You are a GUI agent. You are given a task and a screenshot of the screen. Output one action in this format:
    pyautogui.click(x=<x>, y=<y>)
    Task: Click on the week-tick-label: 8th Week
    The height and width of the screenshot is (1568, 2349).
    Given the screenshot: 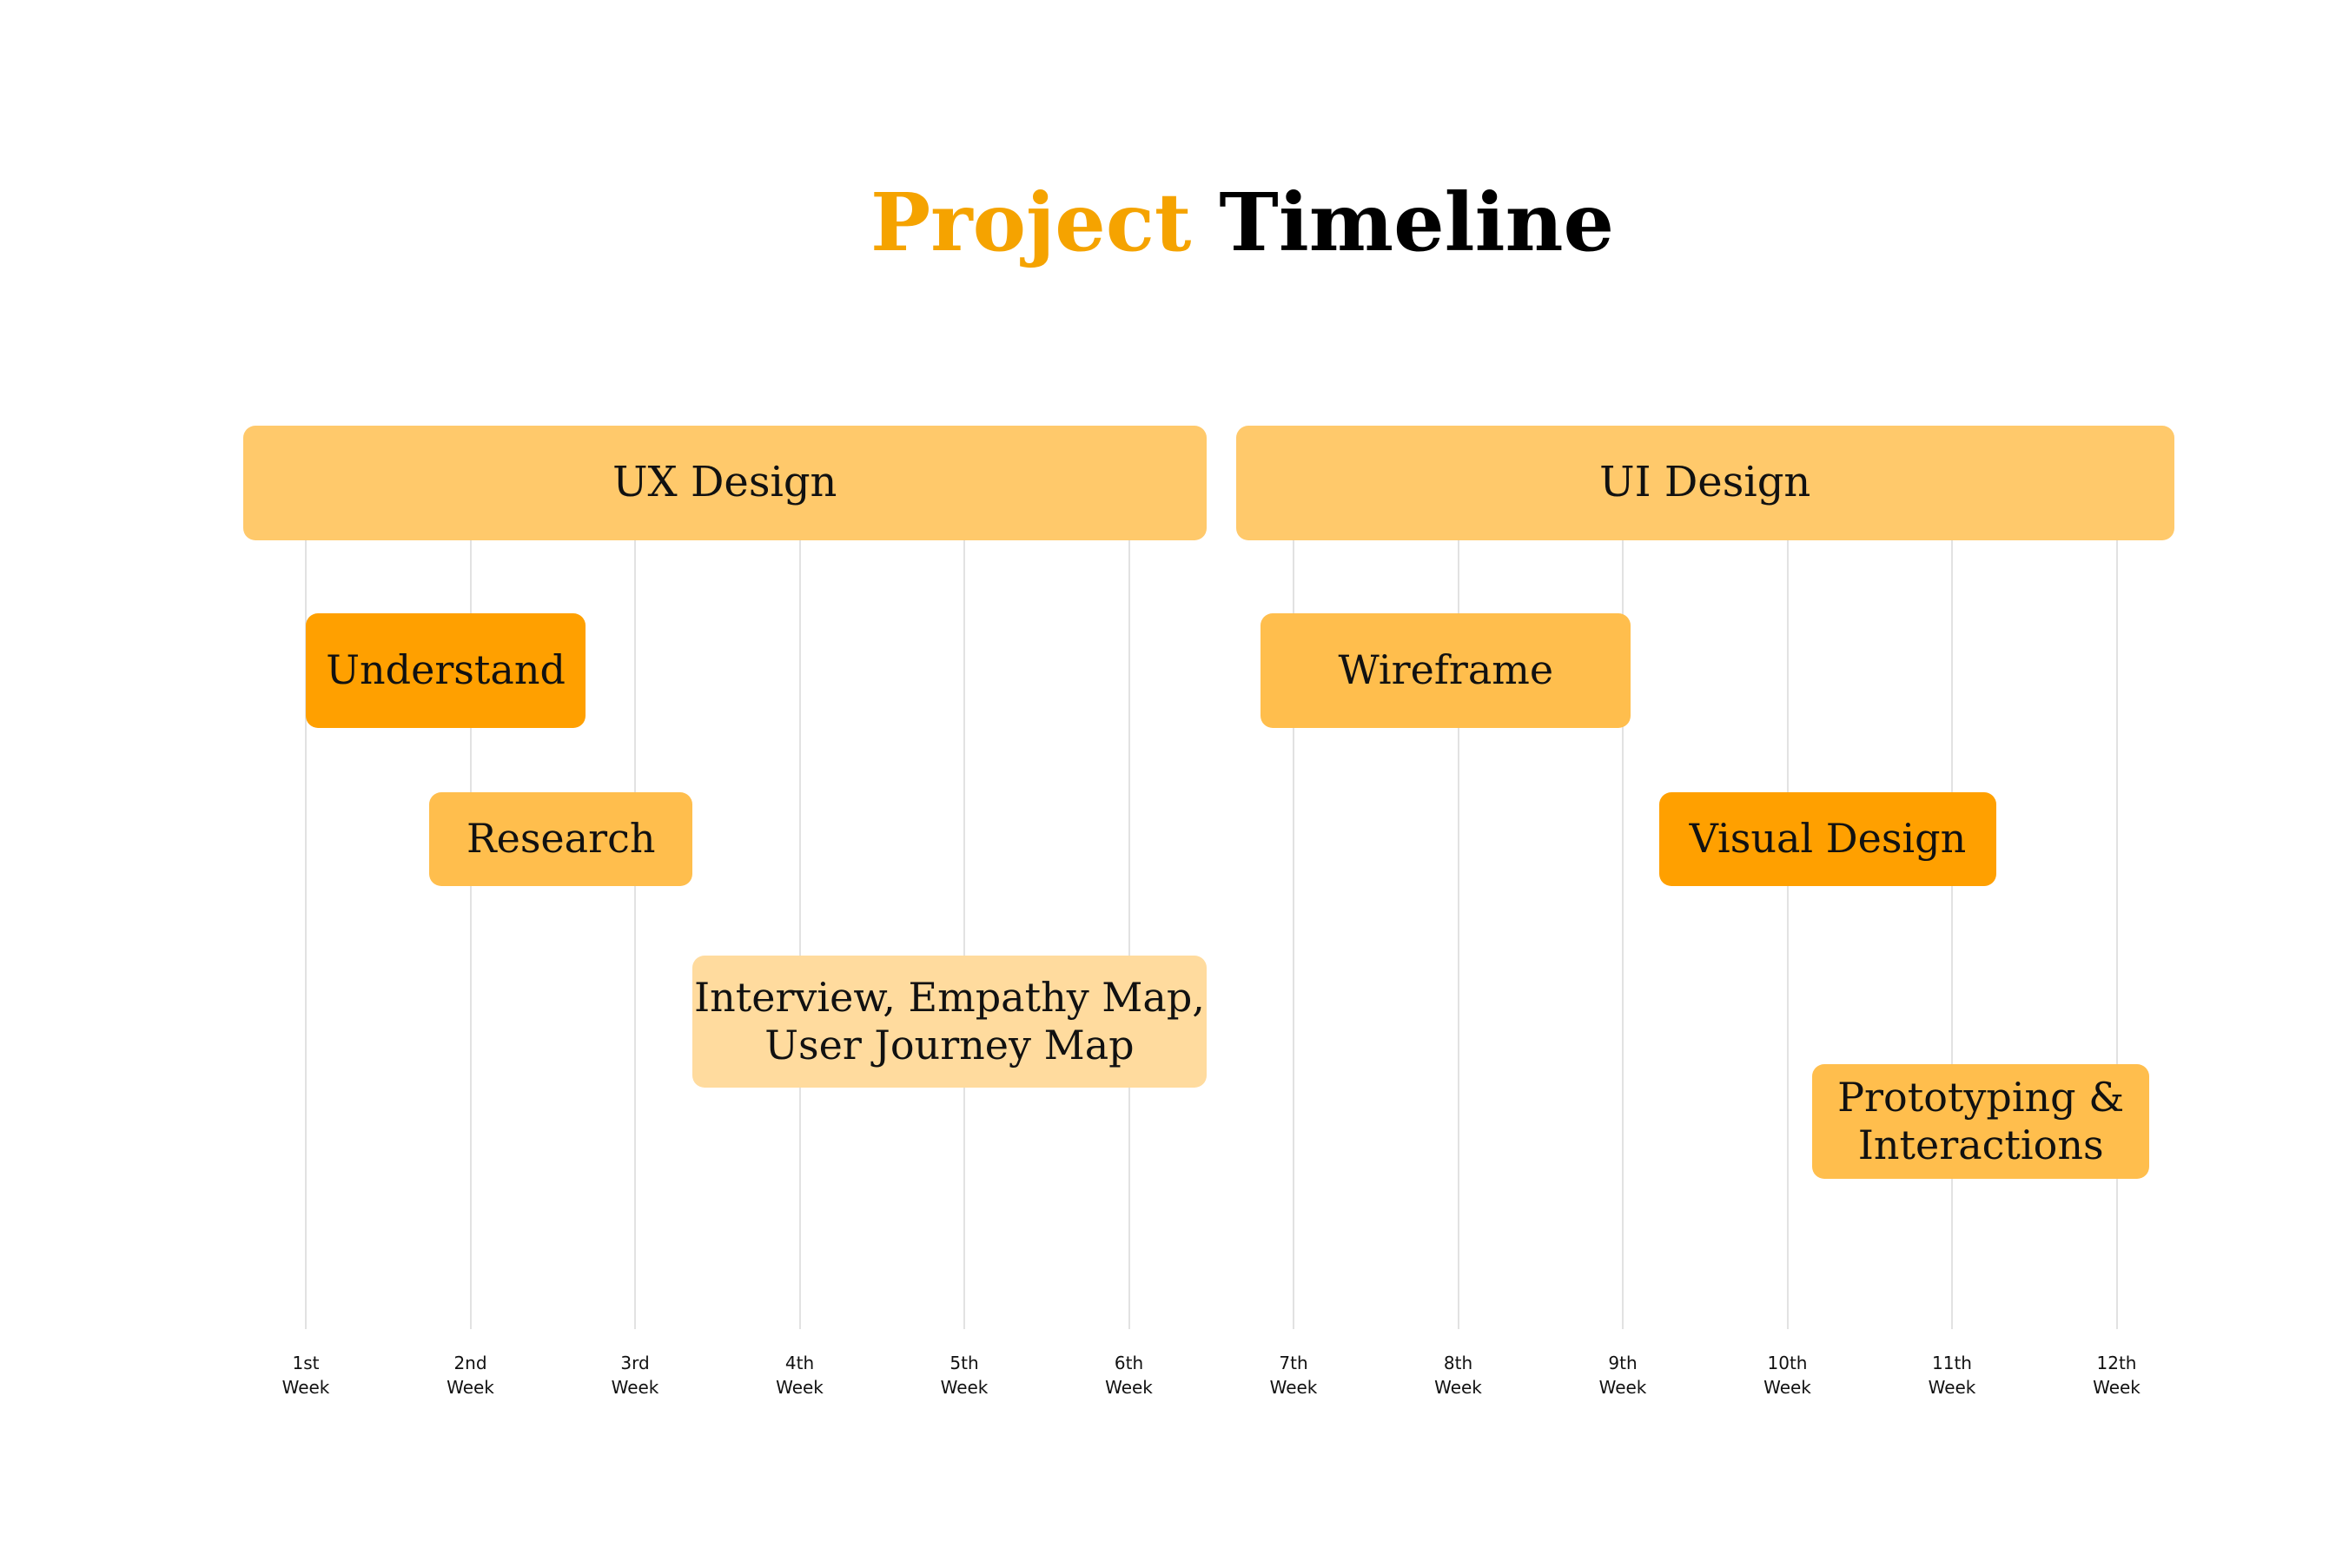 What is the action you would take?
    pyautogui.click(x=1458, y=1375)
    